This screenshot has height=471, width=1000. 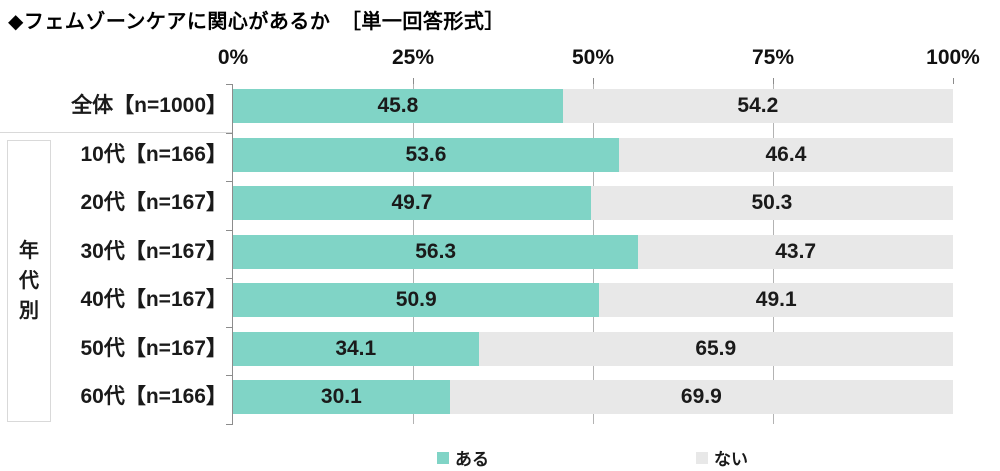 I want to click on value-label: 45.8, so click(x=398, y=105).